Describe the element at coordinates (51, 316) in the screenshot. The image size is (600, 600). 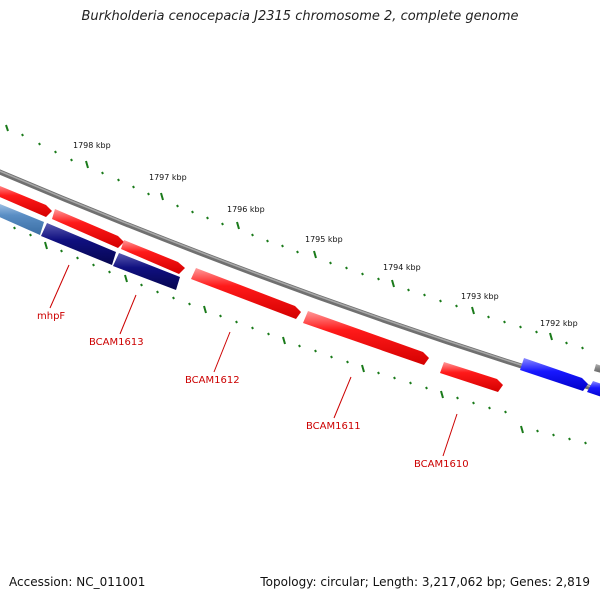
I see `gene-label-mhpF: mhpF` at that location.